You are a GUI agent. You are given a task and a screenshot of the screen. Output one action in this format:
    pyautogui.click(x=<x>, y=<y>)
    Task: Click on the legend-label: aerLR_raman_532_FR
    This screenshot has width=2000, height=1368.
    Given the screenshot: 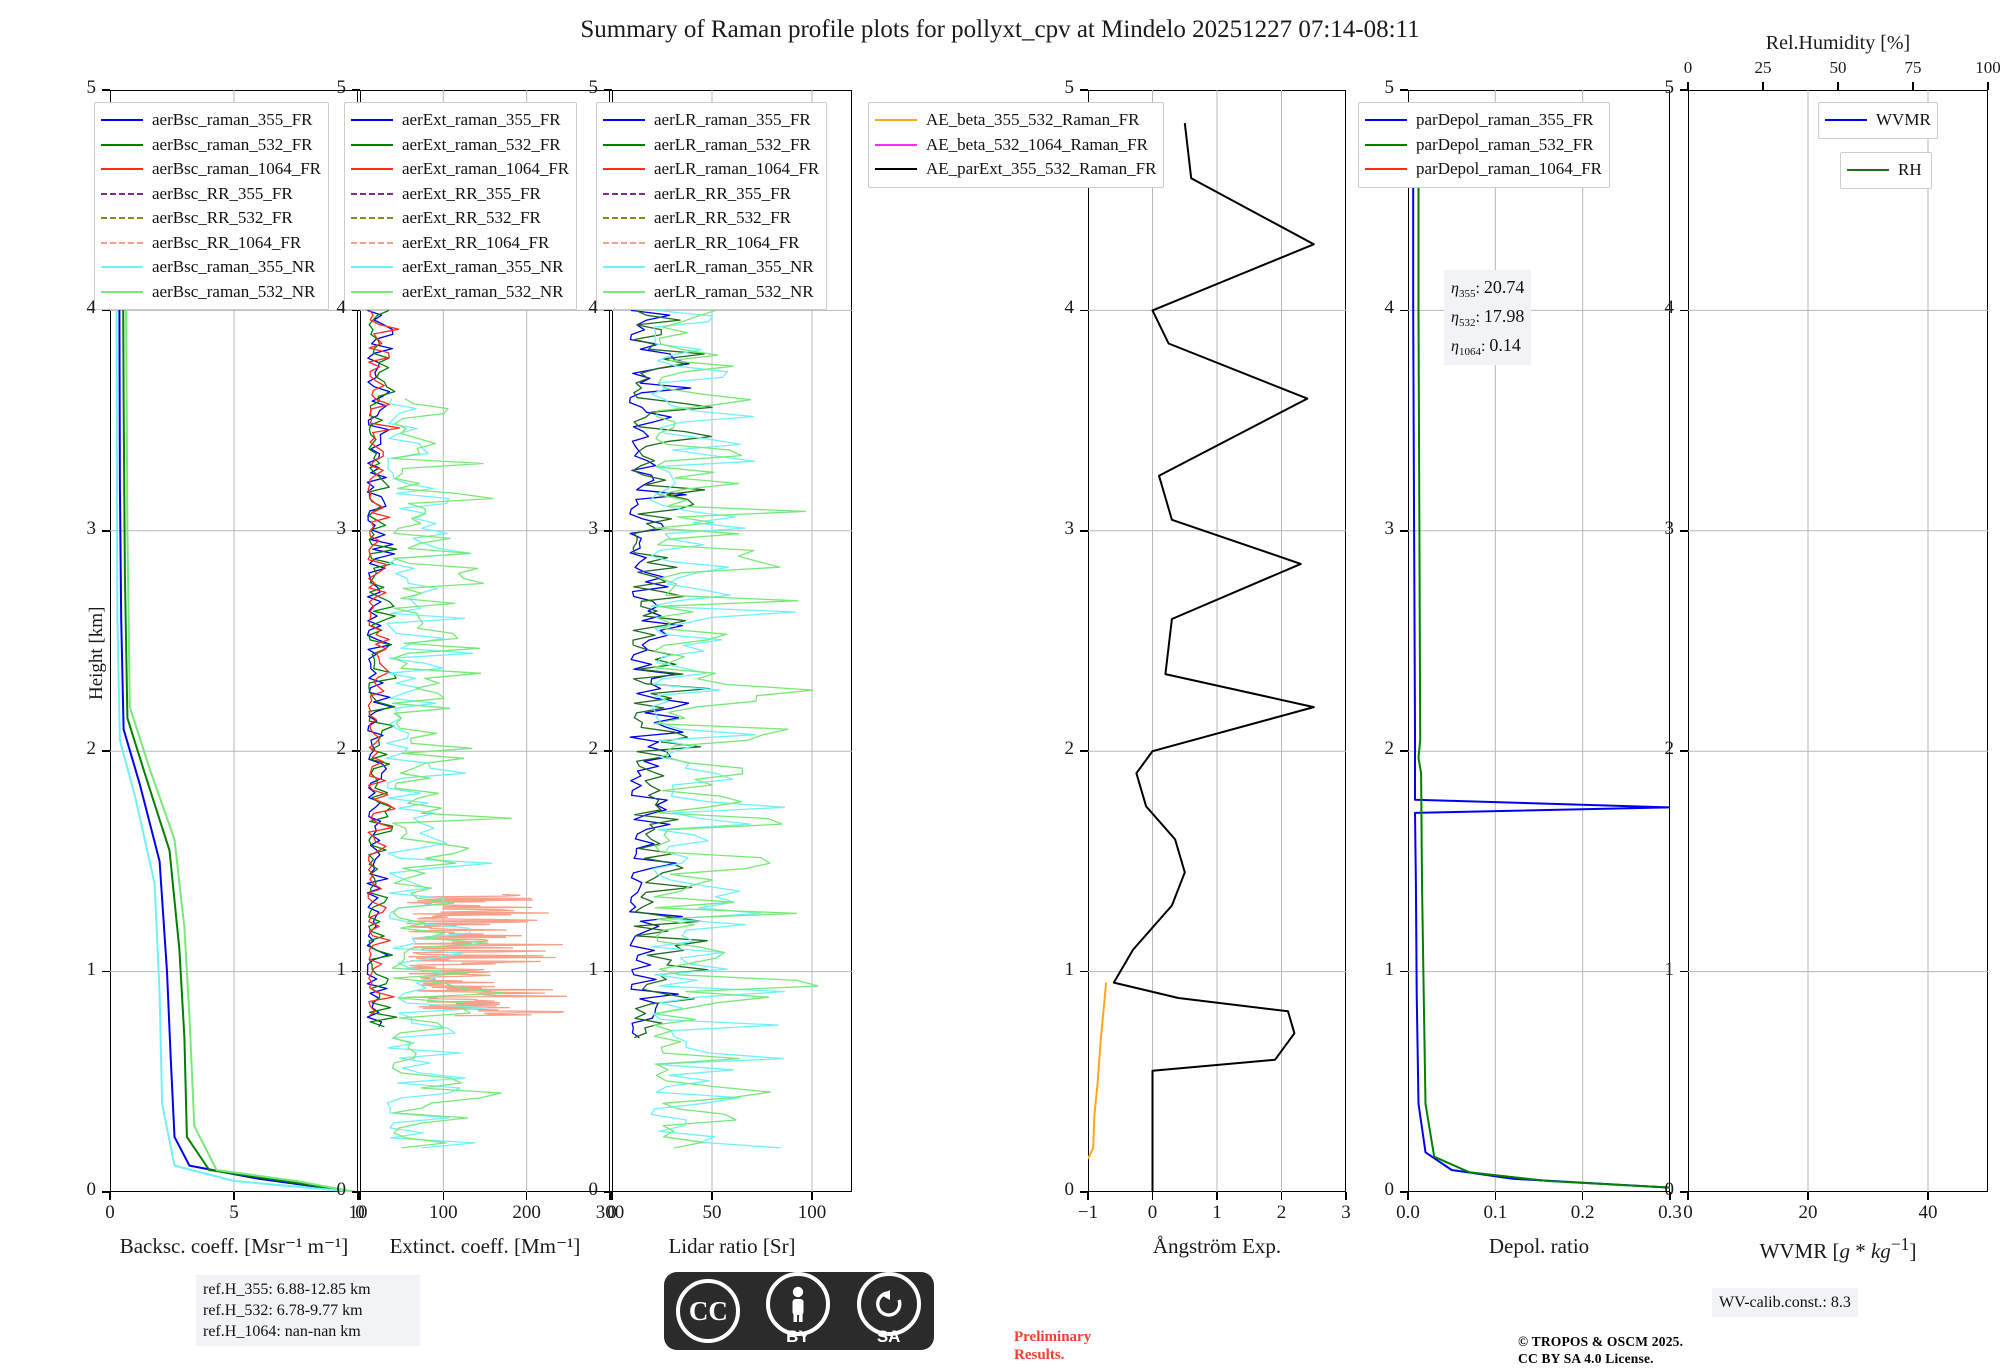 What is the action you would take?
    pyautogui.click(x=732, y=144)
    